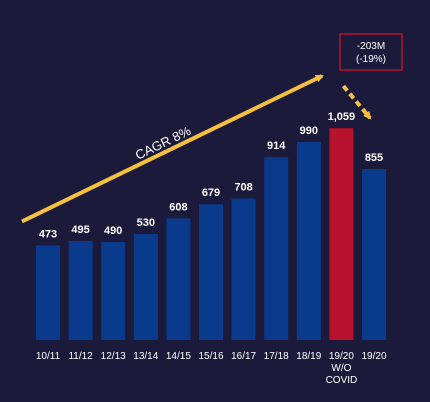  What do you see at coordinates (341, 356) in the screenshot?
I see `tick-label-10: 19/20` at bounding box center [341, 356].